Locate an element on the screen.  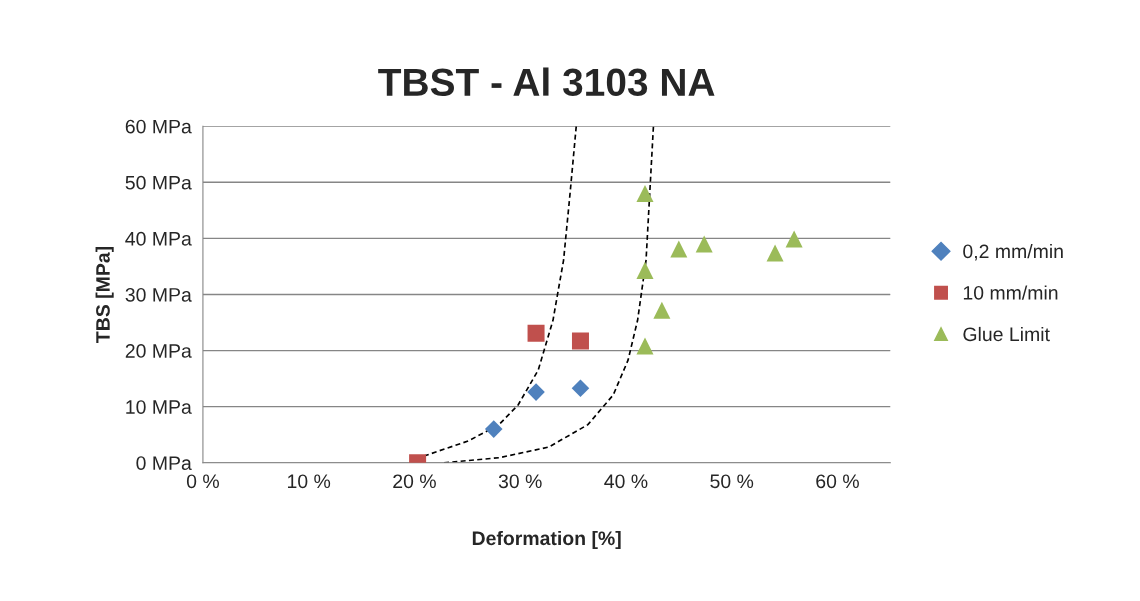
y-tick-label: 20 MPa is located at coordinates (158, 351).